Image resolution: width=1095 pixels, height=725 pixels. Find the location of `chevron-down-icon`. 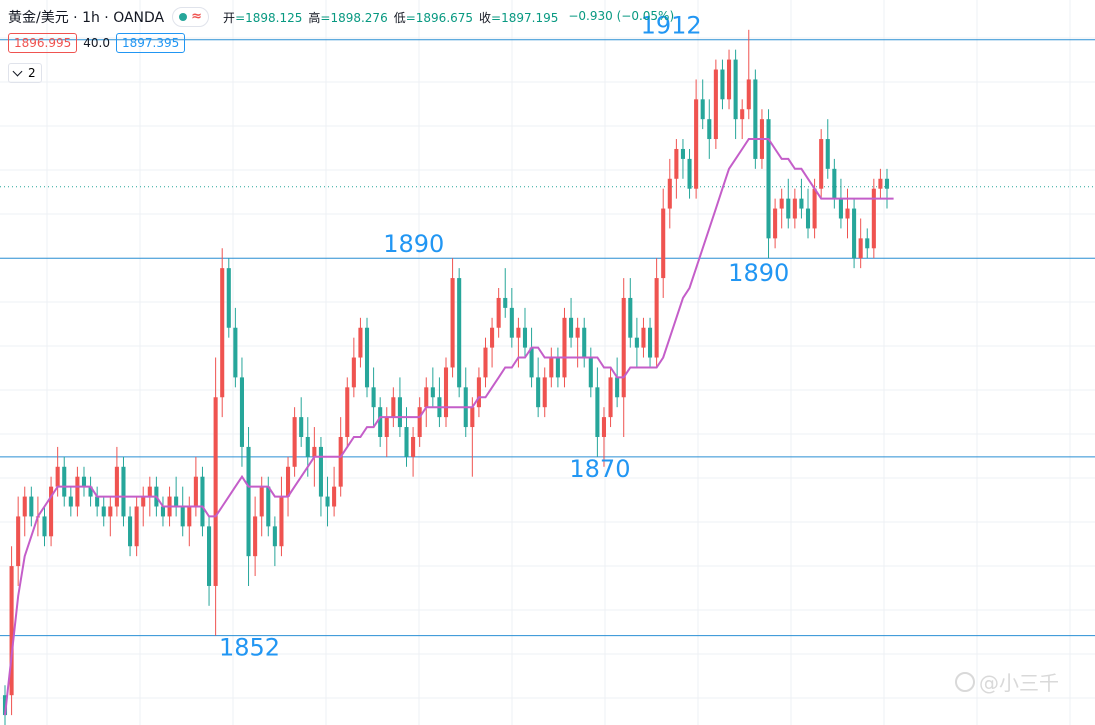

chevron-down-icon is located at coordinates (17, 71).